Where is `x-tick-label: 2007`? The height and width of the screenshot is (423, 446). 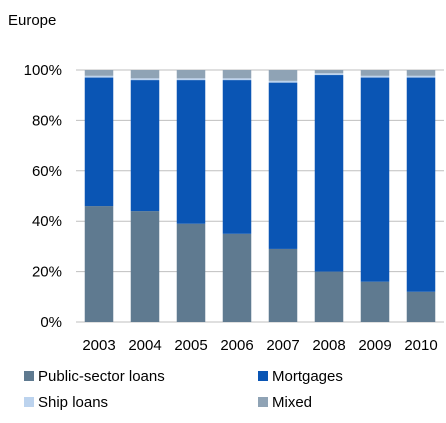 x-tick-label: 2007 is located at coordinates (282, 345).